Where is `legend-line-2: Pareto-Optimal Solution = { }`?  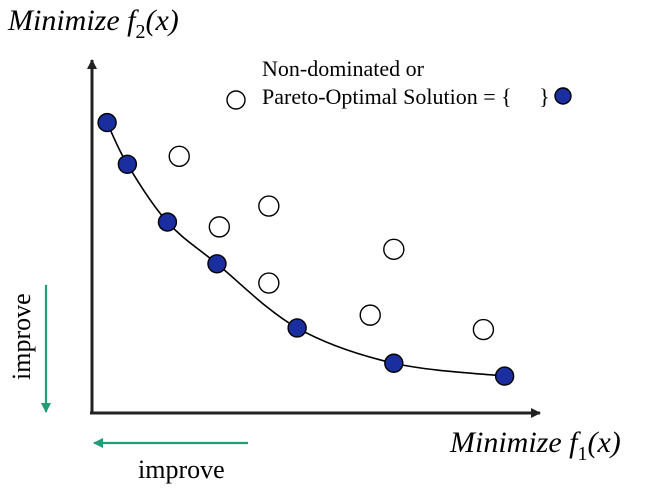 legend-line-2: Pareto-Optimal Solution = { } is located at coordinates (406, 96).